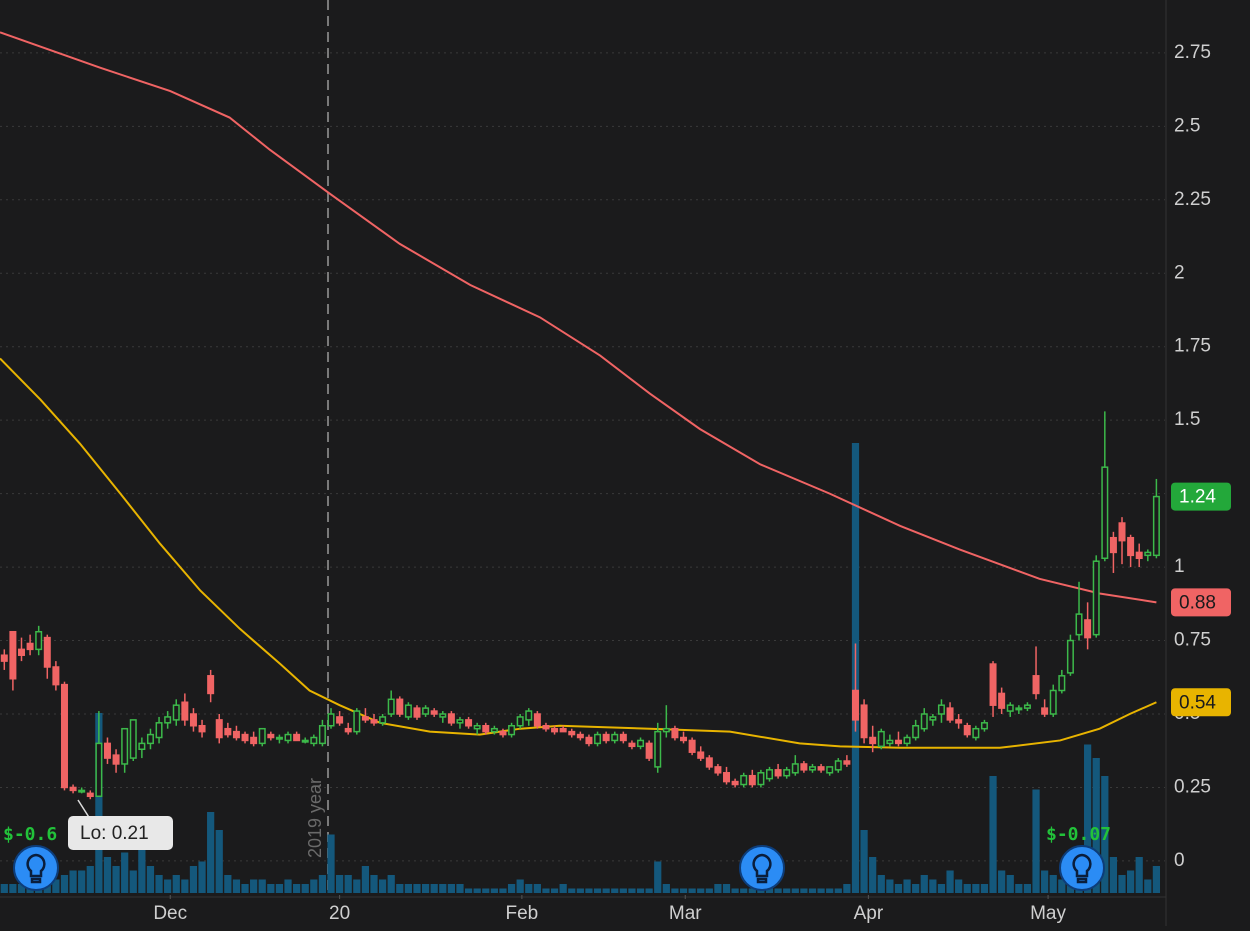 This screenshot has width=1250, height=931. What do you see at coordinates (1179, 860) in the screenshot?
I see `y-tick-label: 0` at bounding box center [1179, 860].